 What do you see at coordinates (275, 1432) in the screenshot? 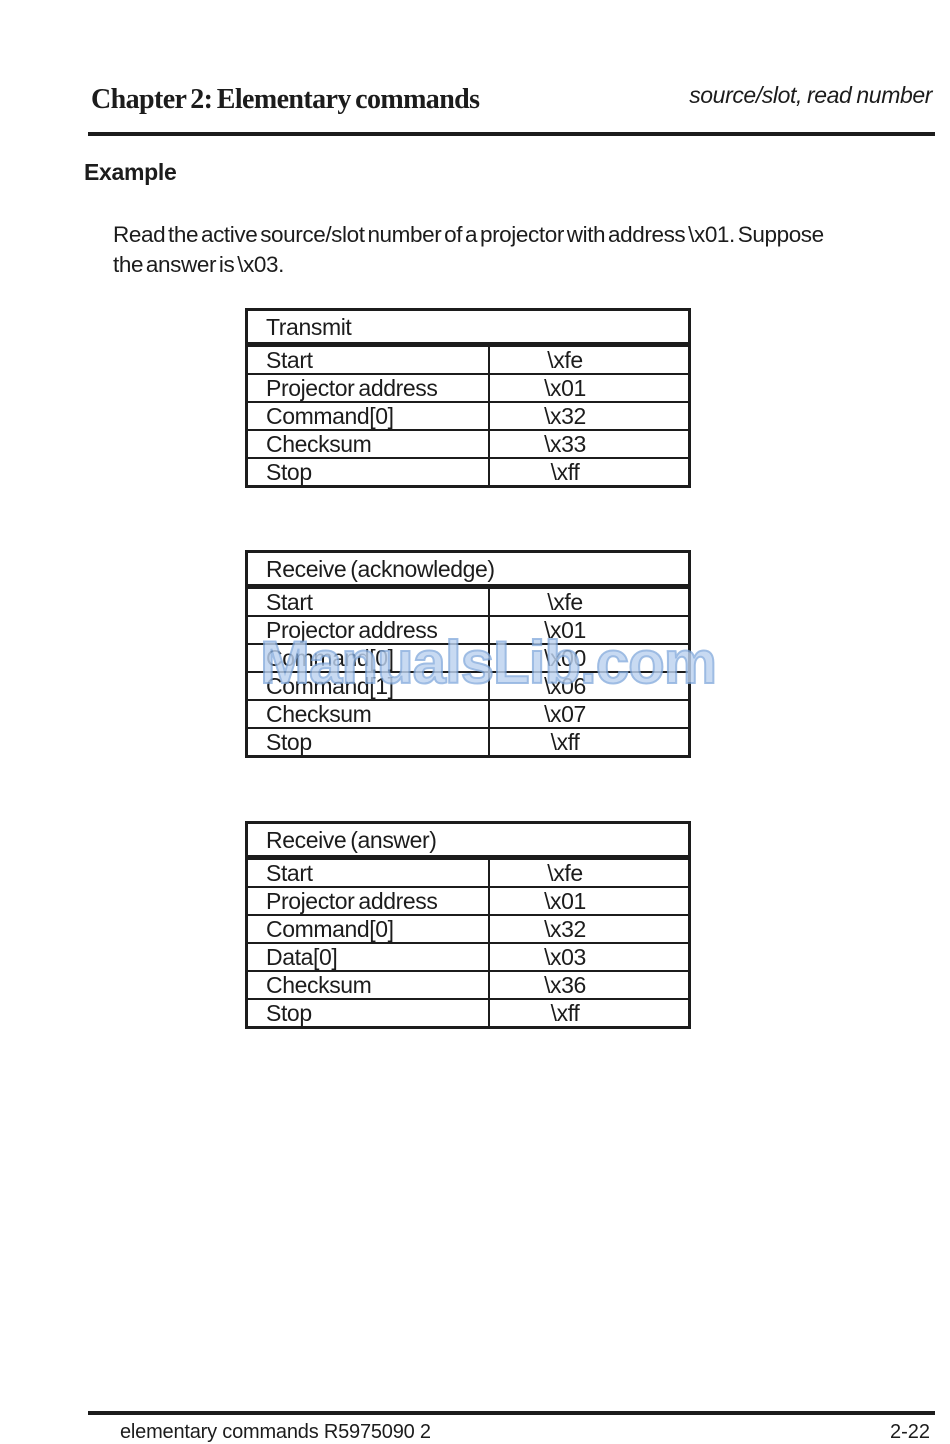
I see `footer-document-reference: elementary commands R5975090 2` at bounding box center [275, 1432].